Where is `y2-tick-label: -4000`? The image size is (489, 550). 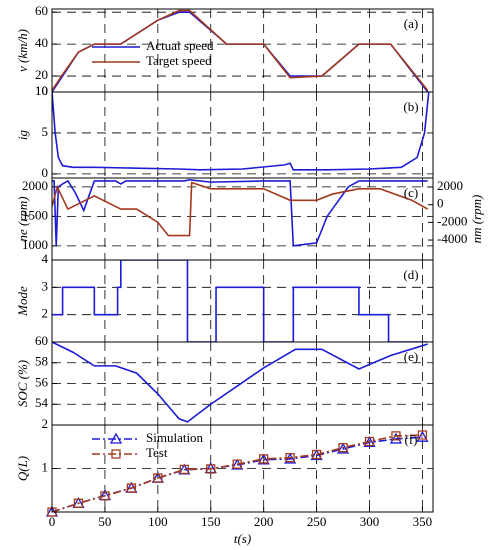
y2-tick-label: -4000 is located at coordinates (452, 238).